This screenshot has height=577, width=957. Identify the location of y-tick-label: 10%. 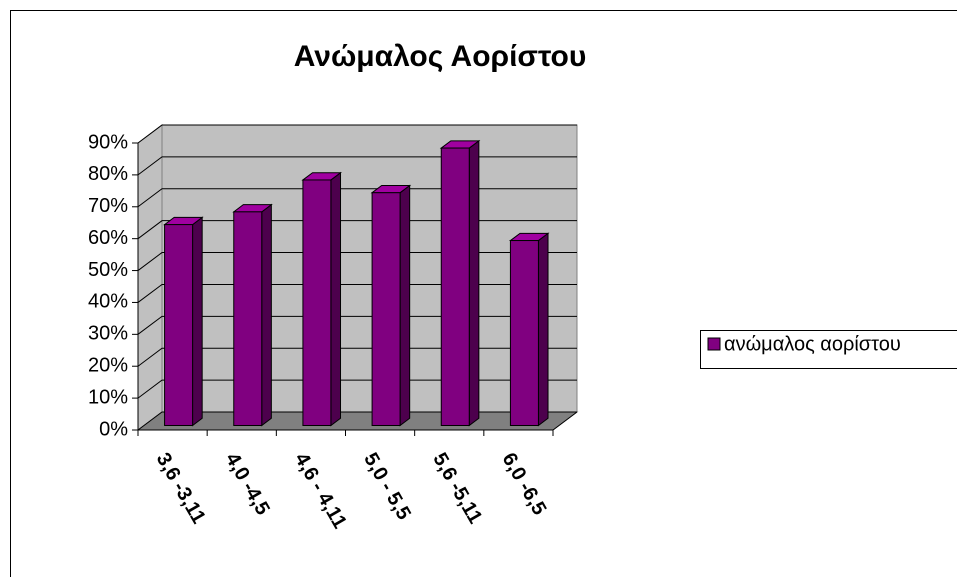
(108, 397).